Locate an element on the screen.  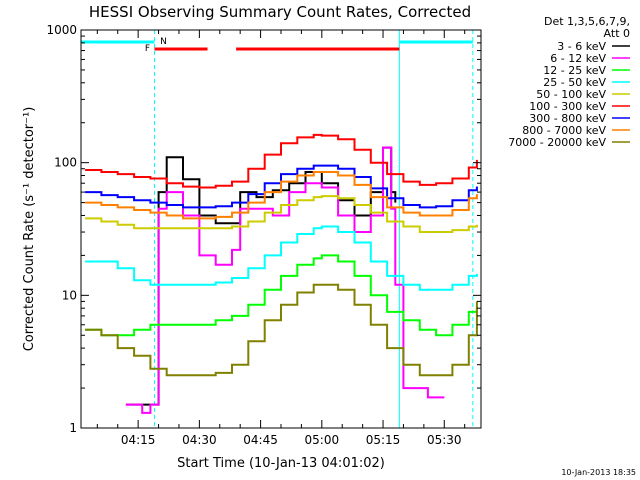
y-tick-label: 1 is located at coordinates (73, 428).